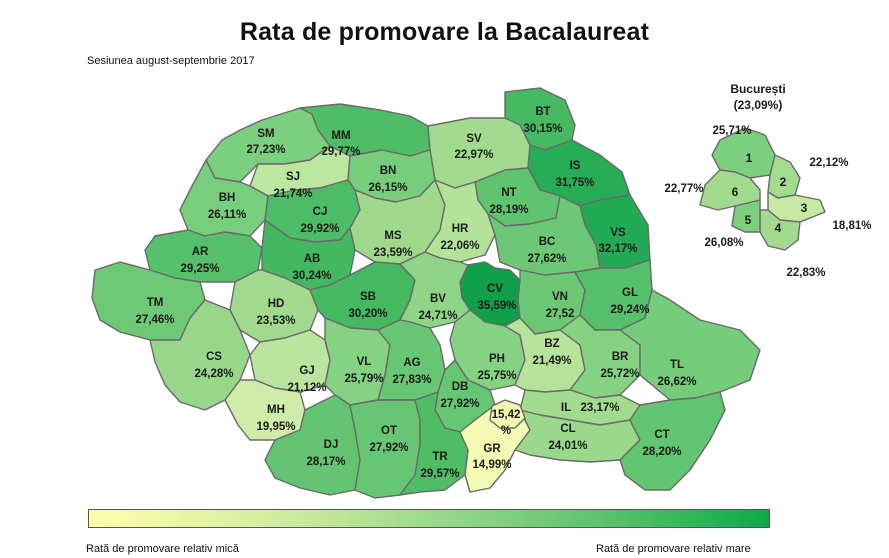 The image size is (889, 558). I want to click on label-code-PH: PH, so click(497, 359).